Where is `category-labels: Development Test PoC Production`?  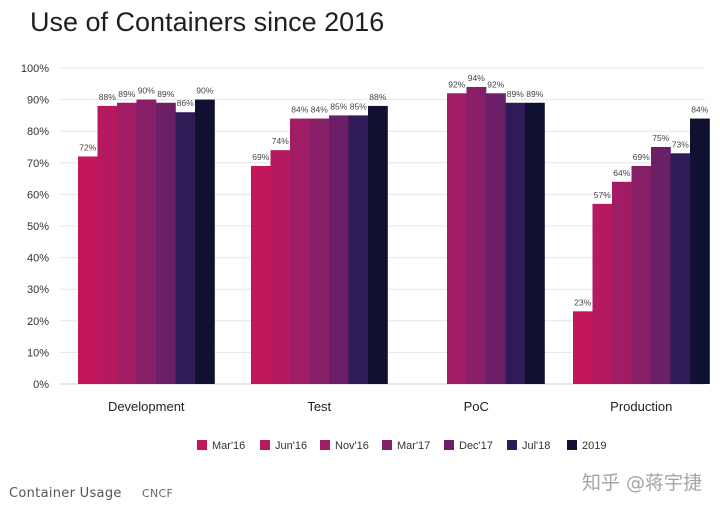
category-labels: Development Test PoC Production is located at coordinates (390, 406).